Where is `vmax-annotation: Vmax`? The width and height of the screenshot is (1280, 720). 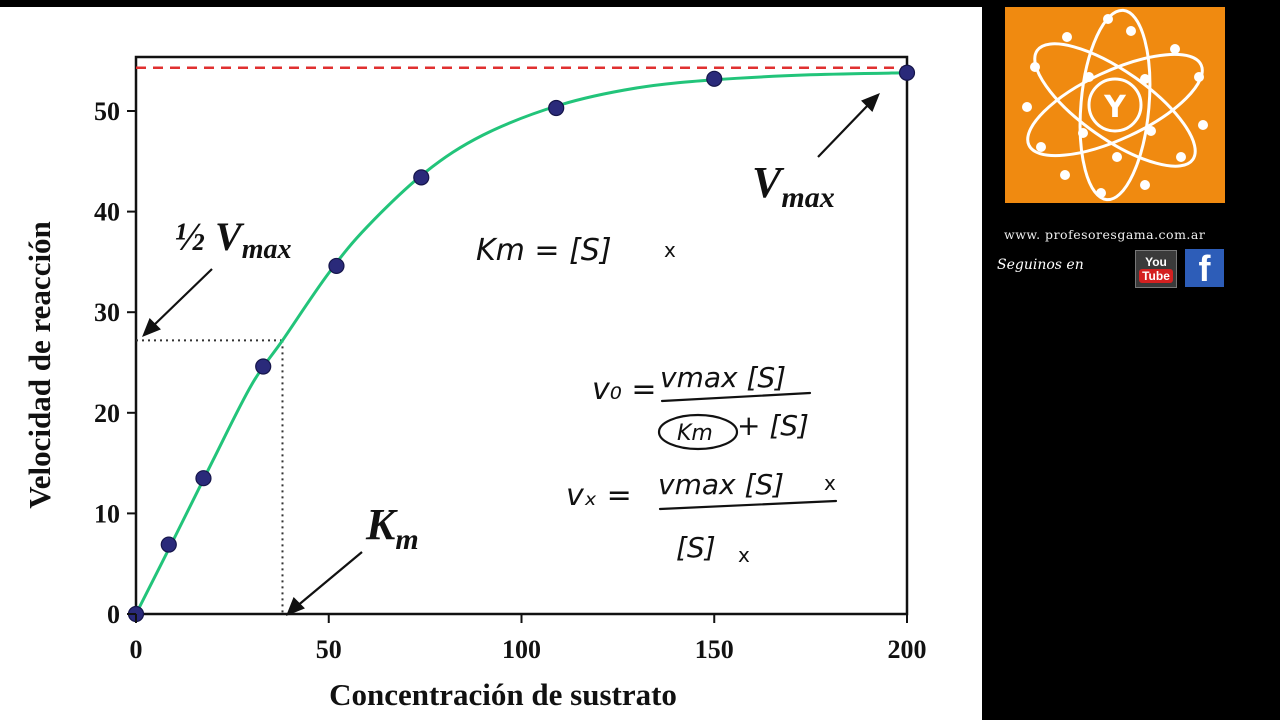 vmax-annotation: Vmax is located at coordinates (793, 186).